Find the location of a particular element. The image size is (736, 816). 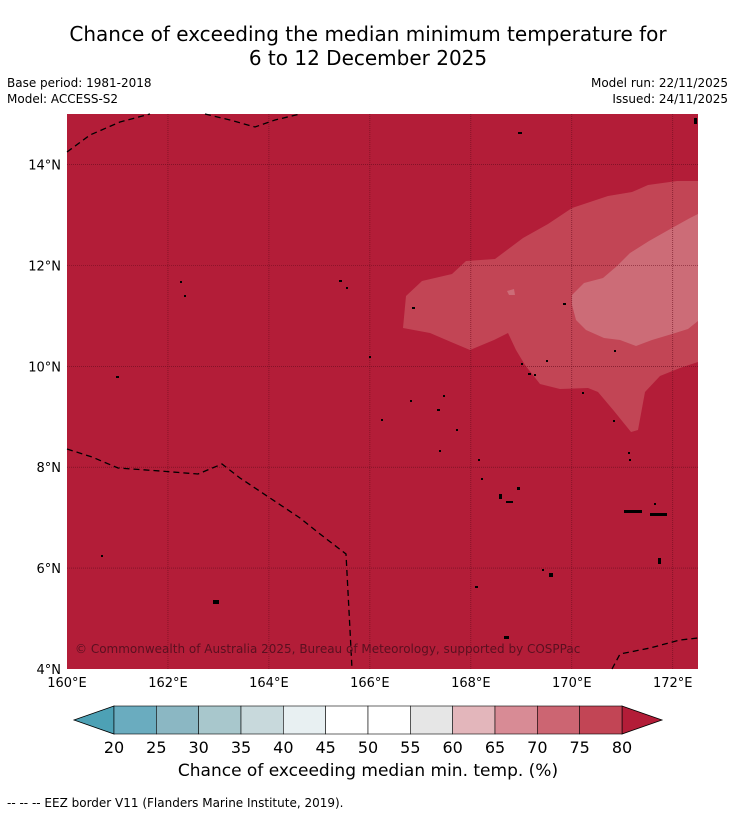

colorbar-tick-label: 30 is located at coordinates (198, 747).